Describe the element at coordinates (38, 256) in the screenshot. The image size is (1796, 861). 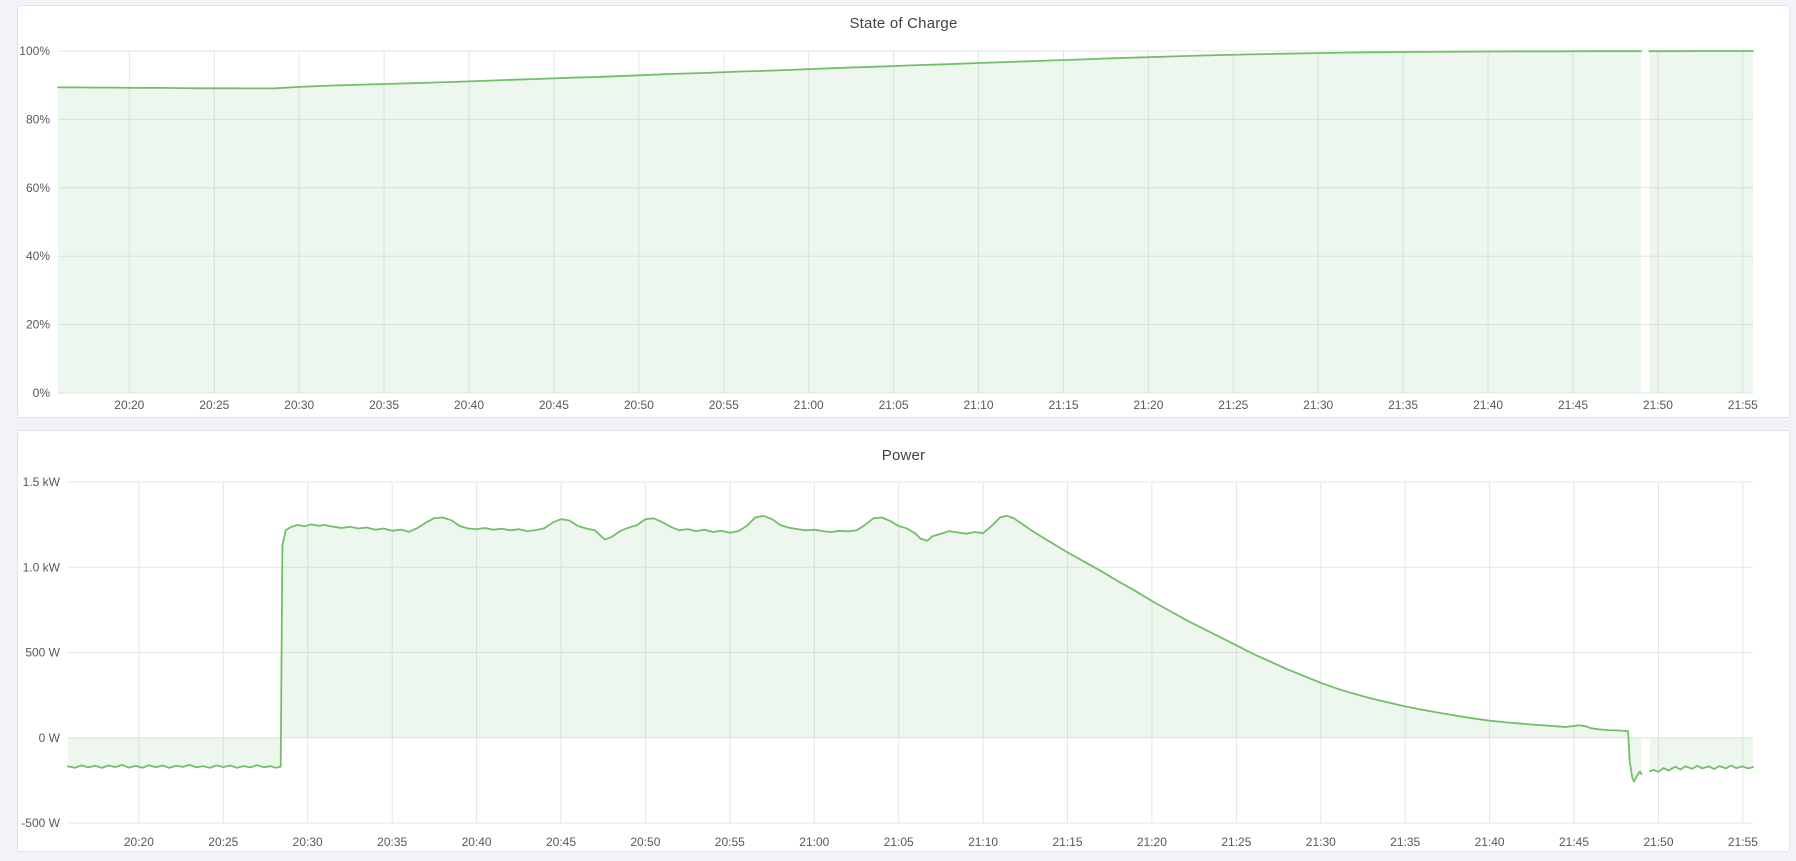
I see `y-axis-tick-label: 40%` at that location.